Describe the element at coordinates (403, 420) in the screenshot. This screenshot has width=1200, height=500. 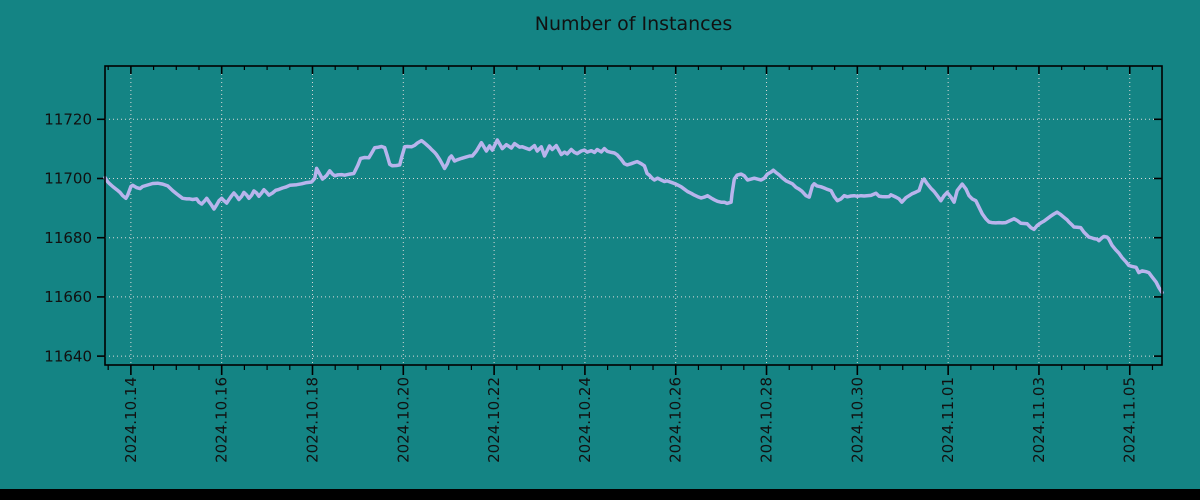
I see `x-tick-label: 2024.10.20` at that location.